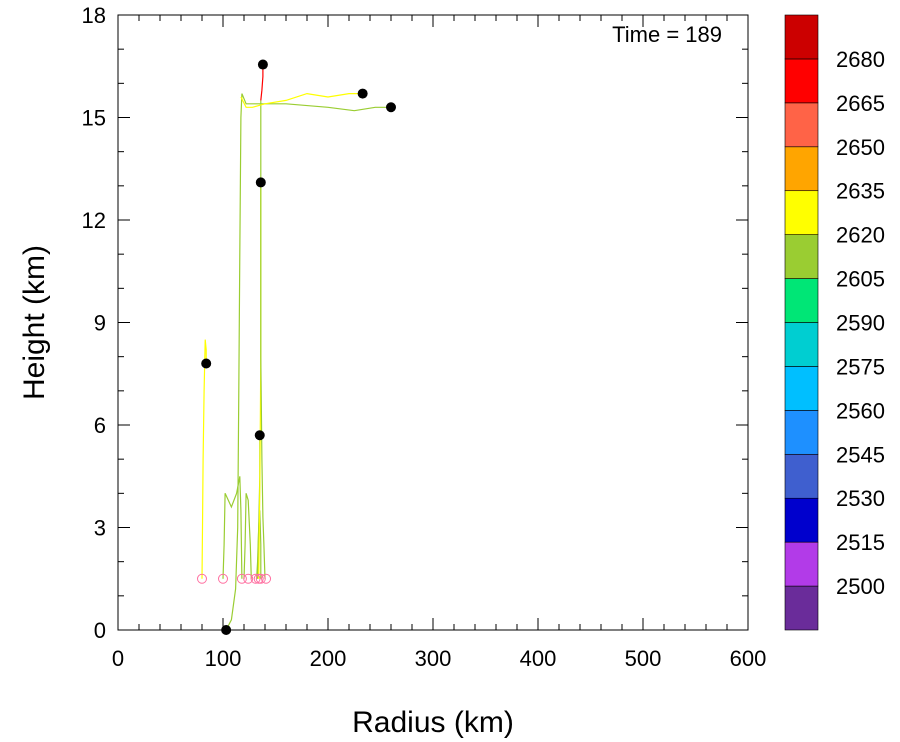 Image resolution: width=900 pixels, height=742 pixels. Describe the element at coordinates (860, 410) in the screenshot. I see `colorbar-label: 2560` at that location.